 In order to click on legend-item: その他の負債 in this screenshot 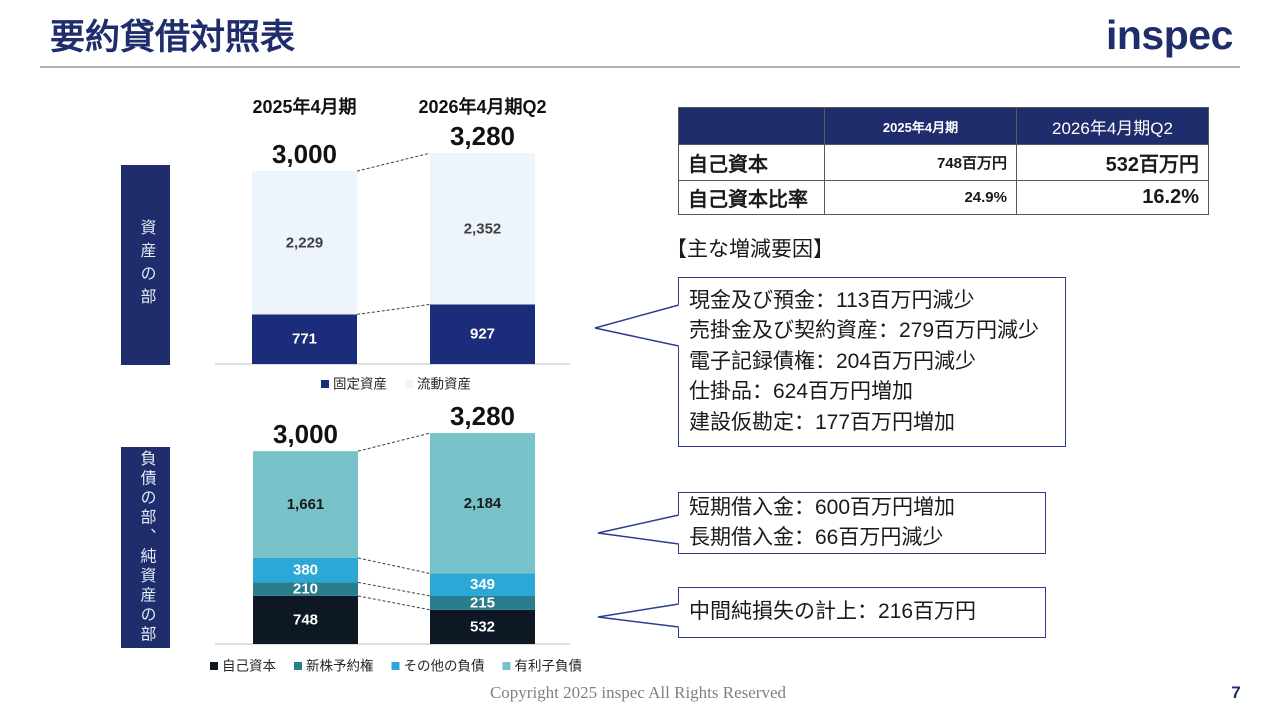, I will do `click(438, 666)`.